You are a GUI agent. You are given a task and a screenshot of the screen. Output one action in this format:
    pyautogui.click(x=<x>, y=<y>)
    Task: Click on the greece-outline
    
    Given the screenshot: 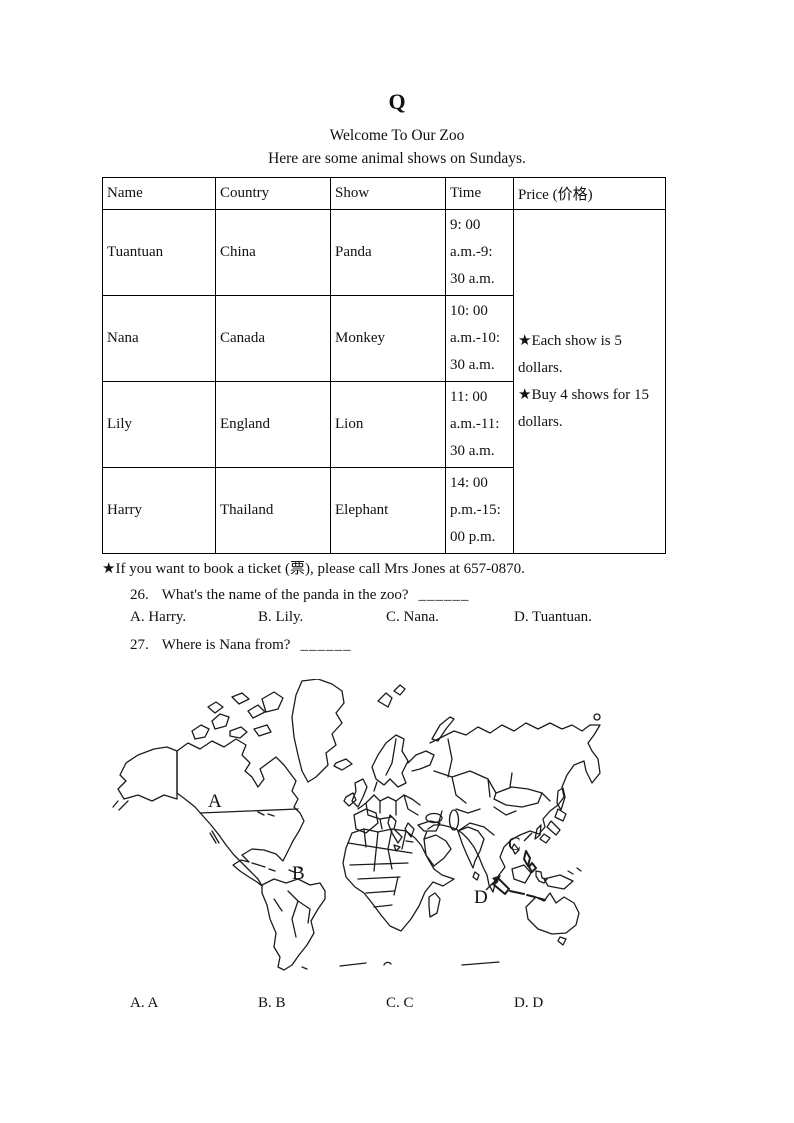 What is the action you would take?
    pyautogui.click(x=409, y=832)
    